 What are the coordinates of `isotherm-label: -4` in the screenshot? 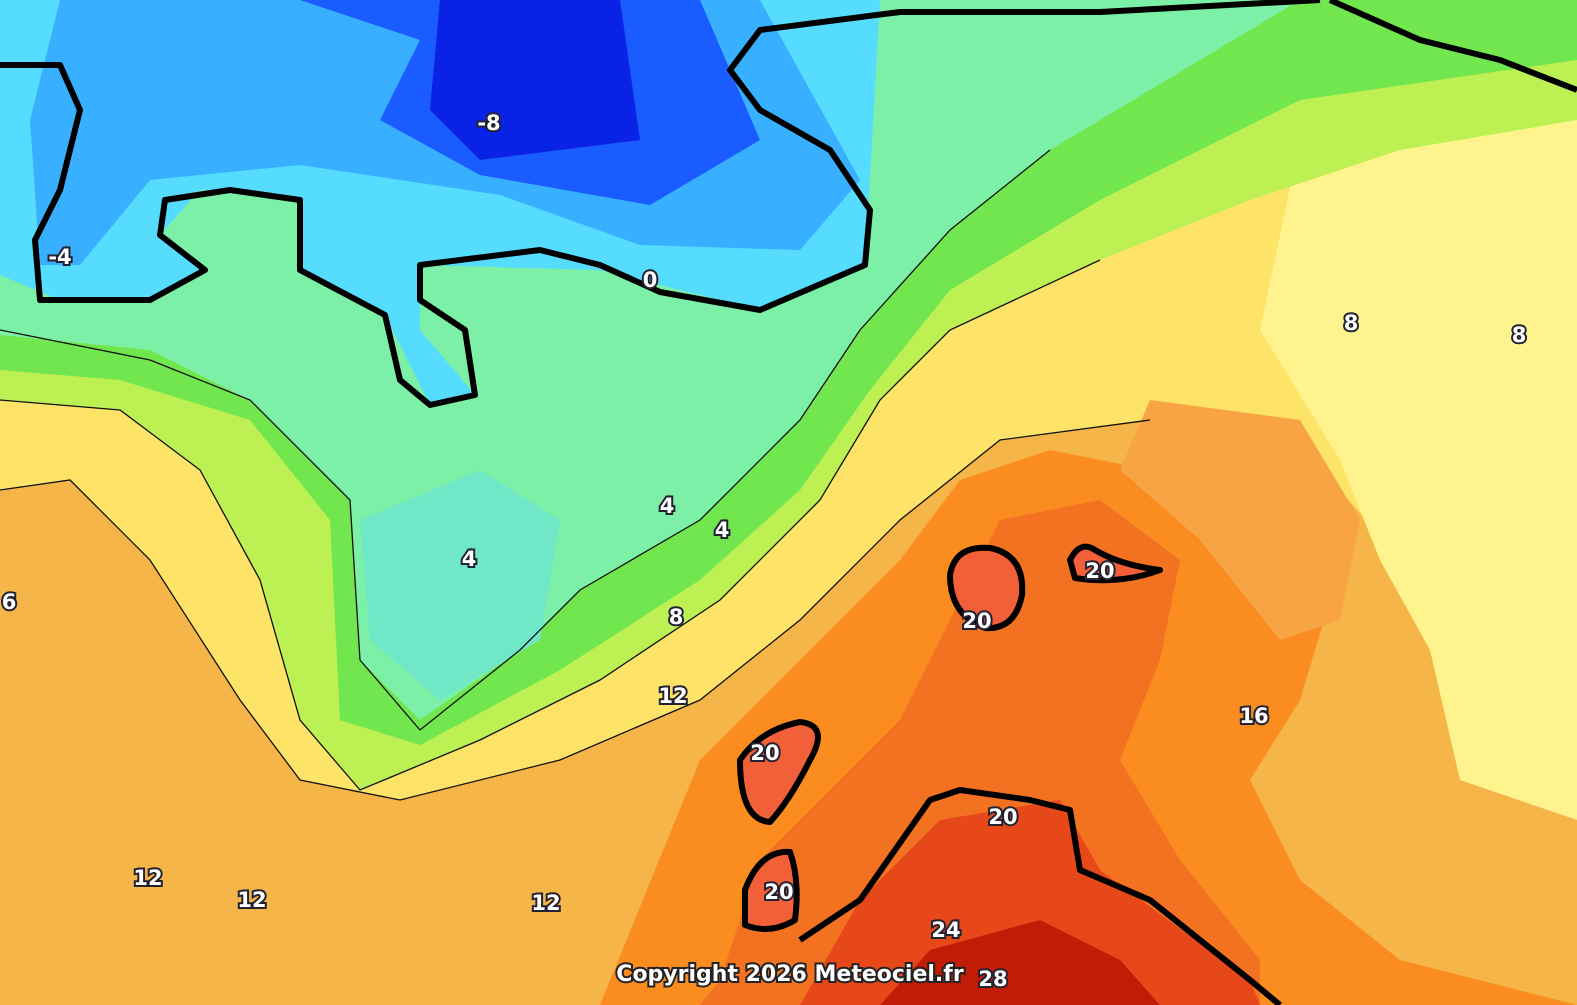 It's located at (59, 257).